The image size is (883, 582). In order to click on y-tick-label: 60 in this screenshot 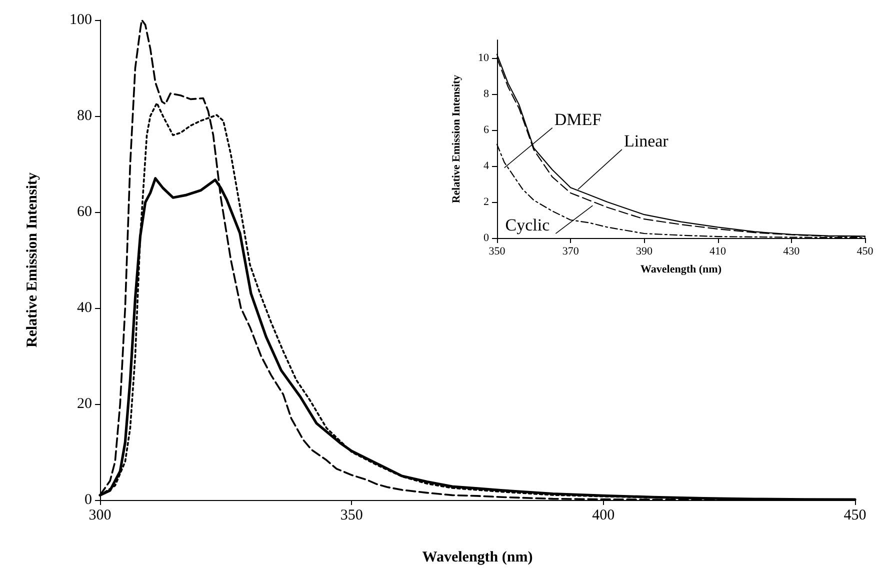, I will do `click(84, 212)`.